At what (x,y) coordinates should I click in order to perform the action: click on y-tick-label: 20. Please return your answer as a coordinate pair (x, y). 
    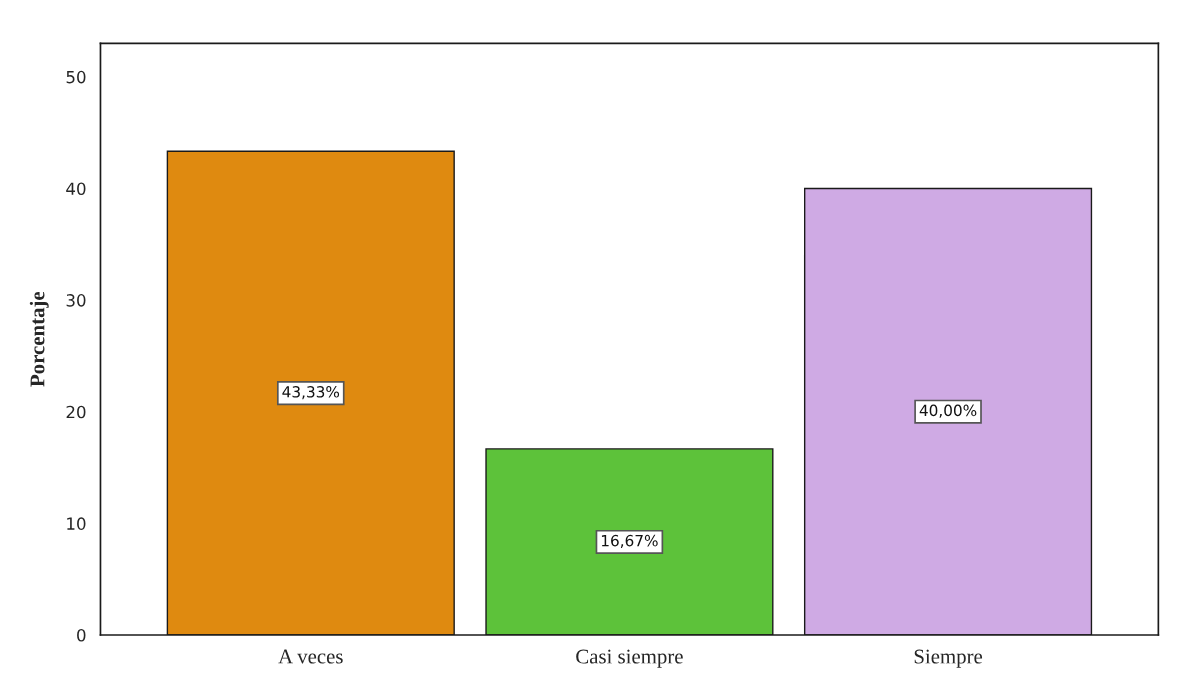
    Looking at the image, I should click on (76, 412).